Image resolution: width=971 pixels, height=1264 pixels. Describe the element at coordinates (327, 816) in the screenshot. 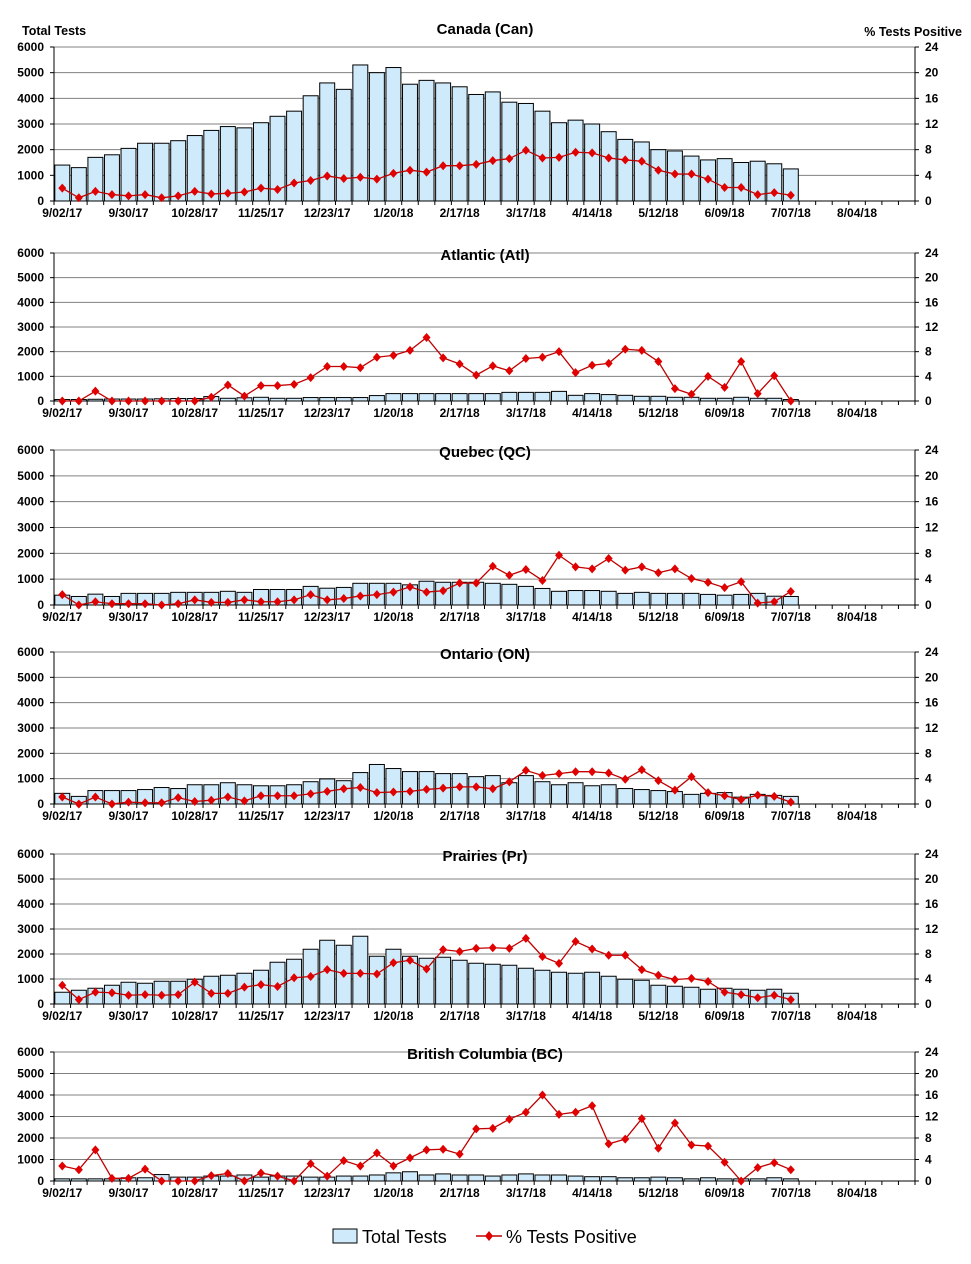

I see `x-tick-label: 12/23/17` at that location.